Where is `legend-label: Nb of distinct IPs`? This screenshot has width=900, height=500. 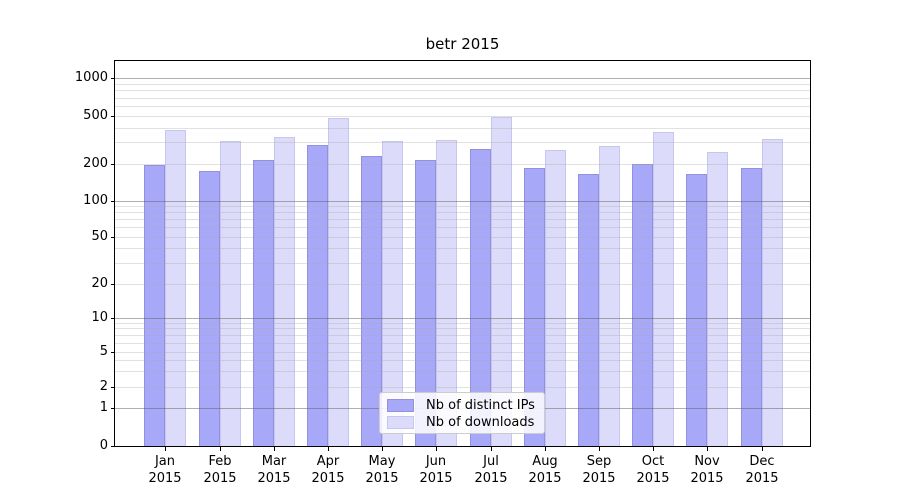 legend-label: Nb of distinct IPs is located at coordinates (480, 405).